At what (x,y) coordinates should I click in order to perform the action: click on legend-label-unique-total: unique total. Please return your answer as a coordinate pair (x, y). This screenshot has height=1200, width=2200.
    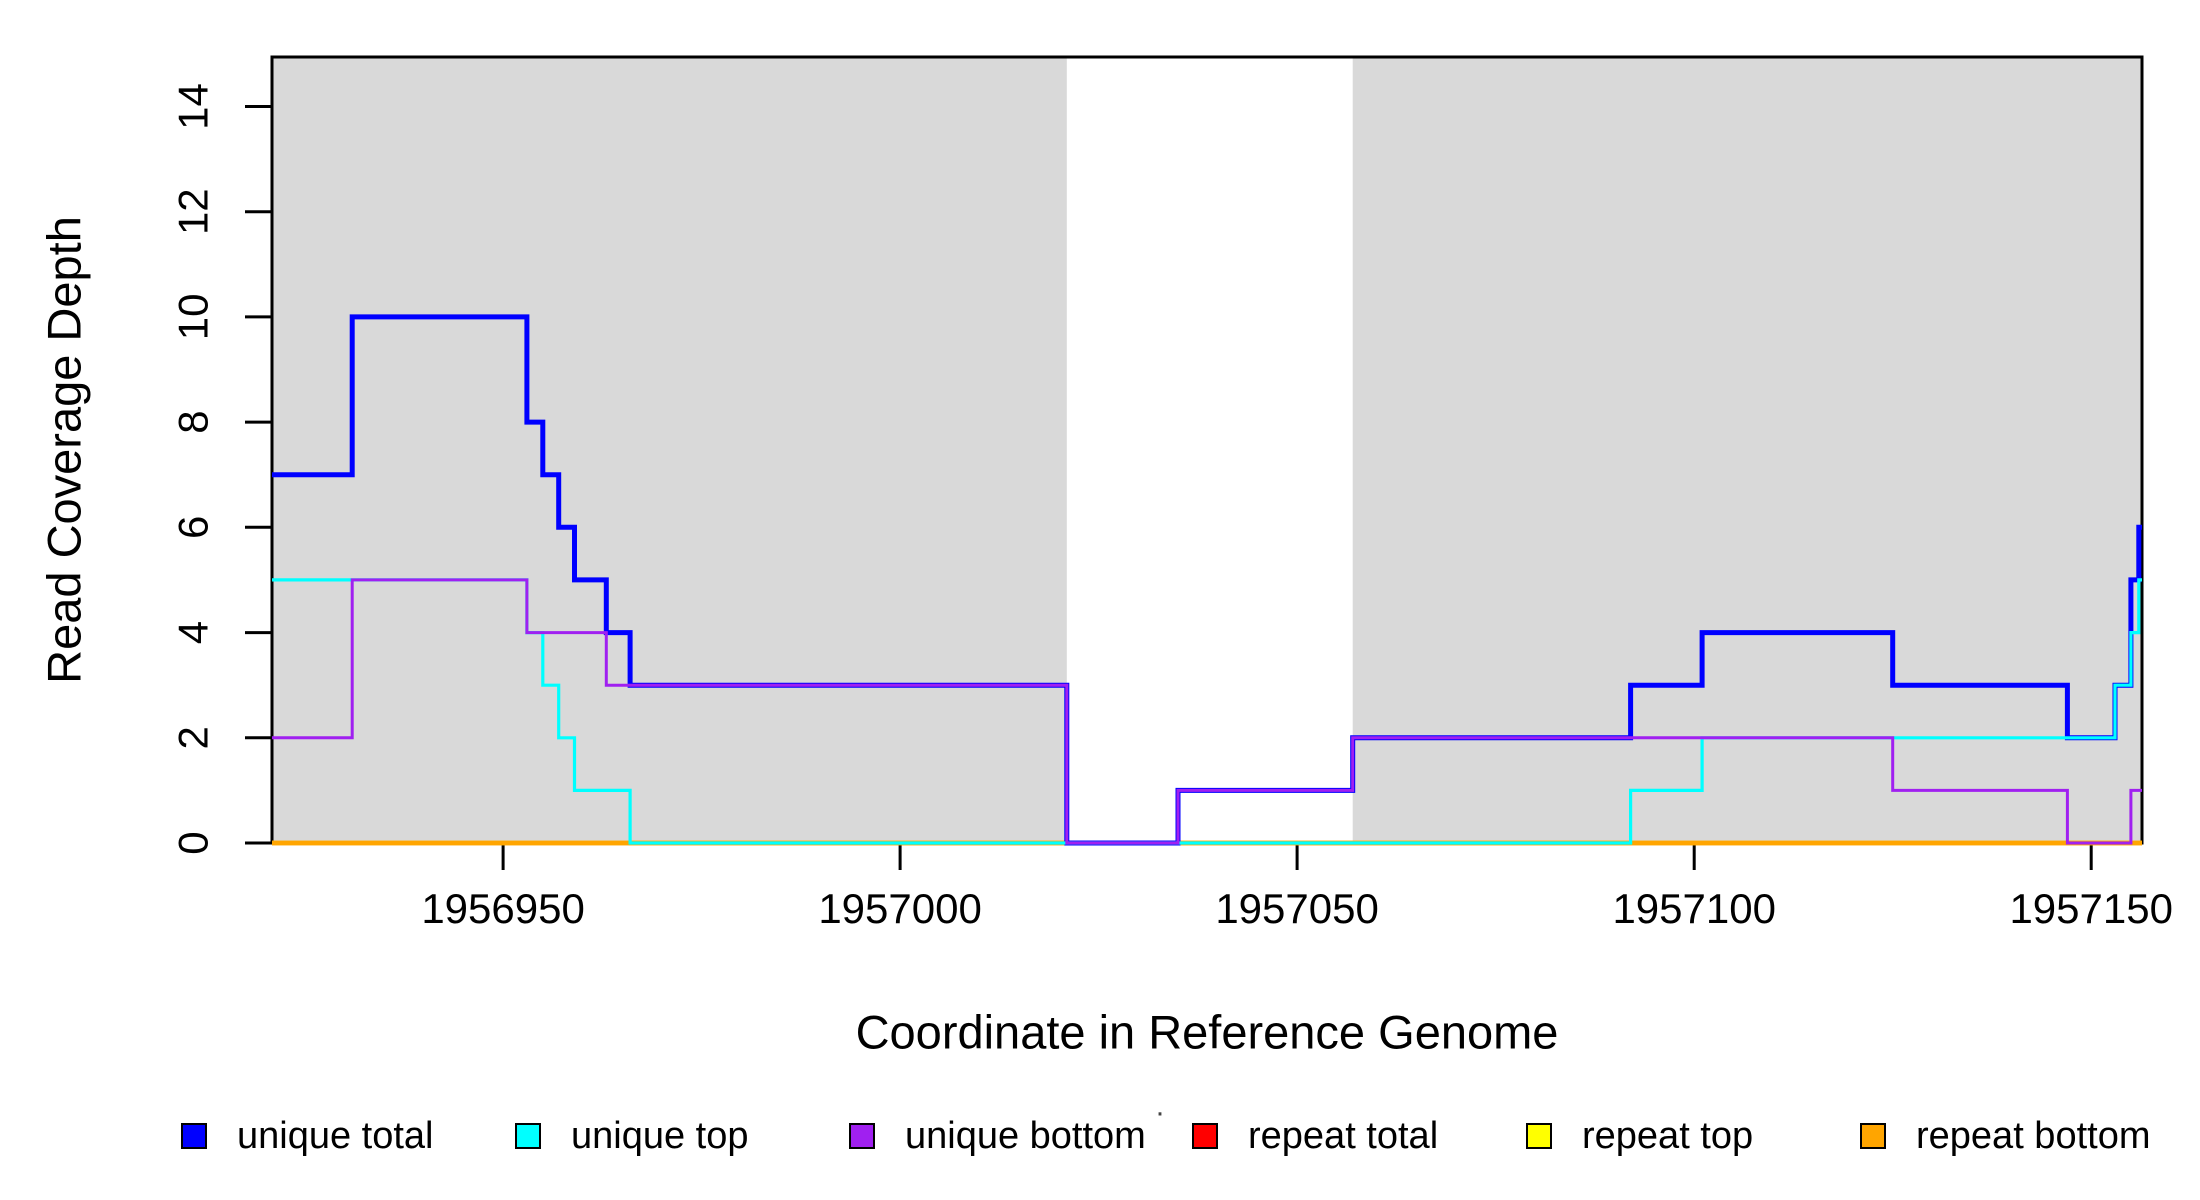
    Looking at the image, I should click on (335, 1135).